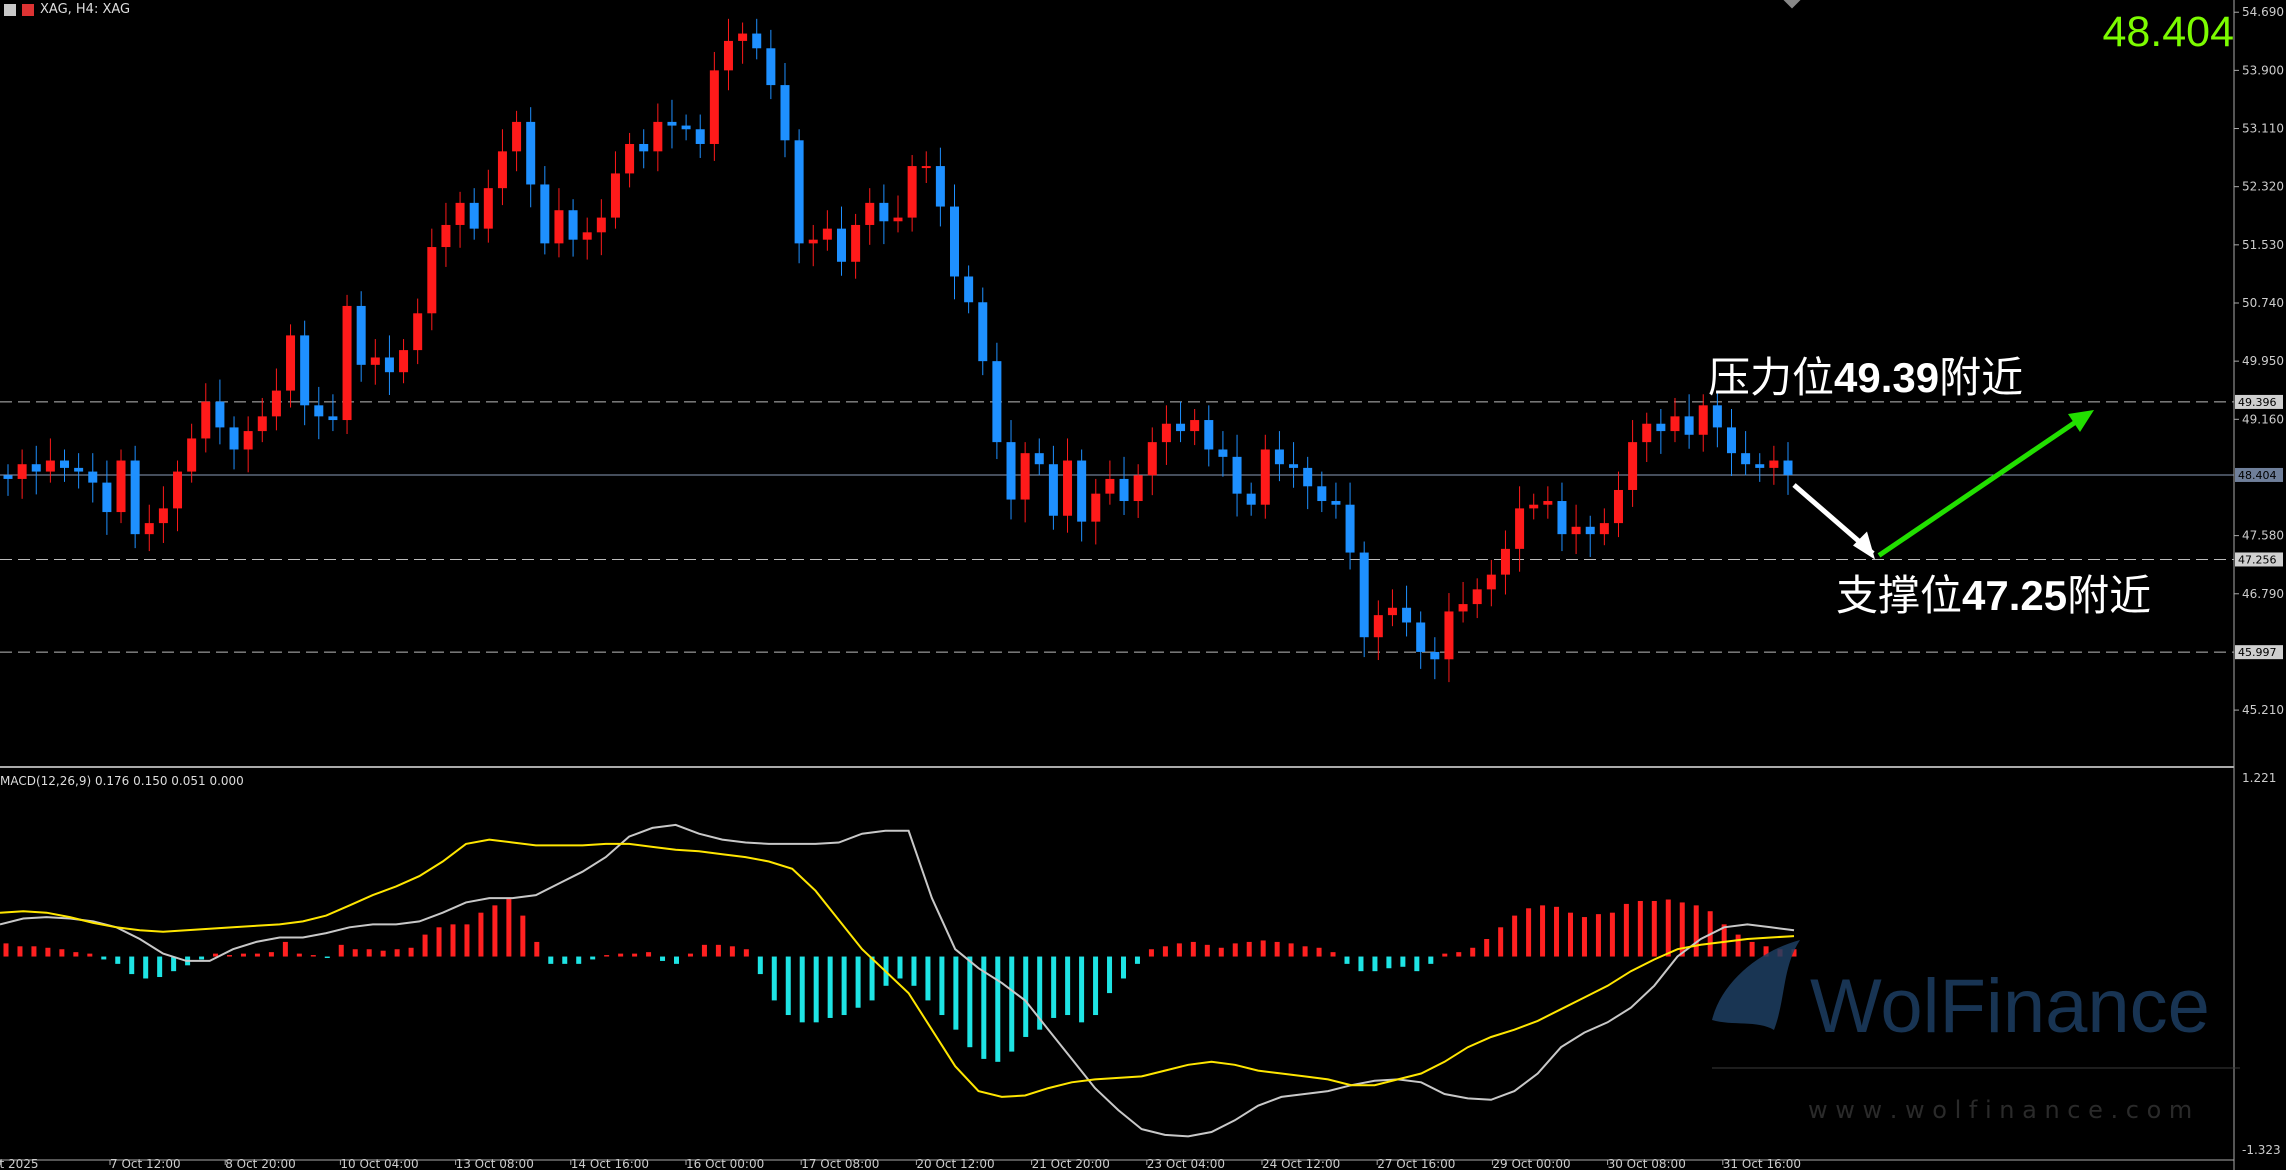 This screenshot has width=2286, height=1170. Describe the element at coordinates (1531, 1163) in the screenshot. I see `time-tick-label: 29 Oct 00:00` at that location.